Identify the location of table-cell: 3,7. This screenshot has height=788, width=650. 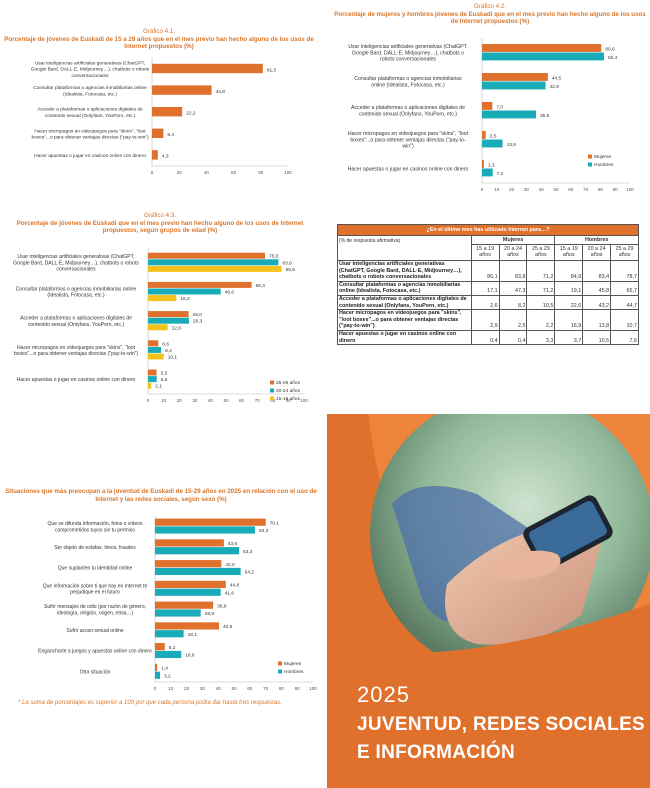
(569, 337).